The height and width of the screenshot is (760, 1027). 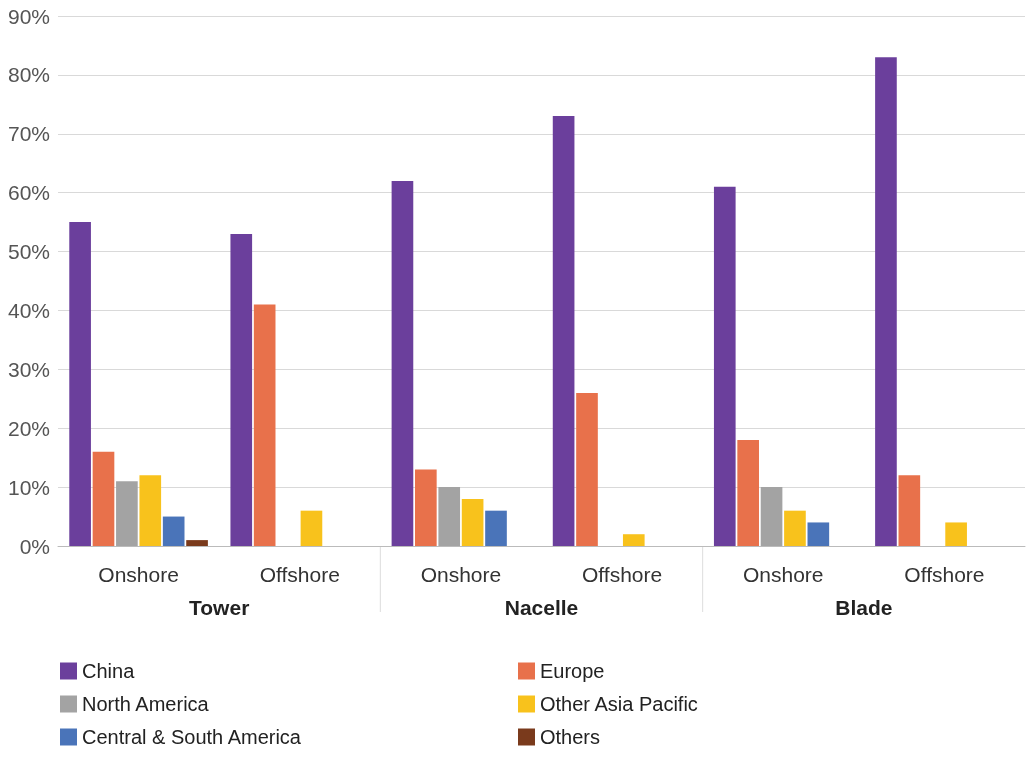 I want to click on y-tick-label: 70%, so click(x=28, y=134).